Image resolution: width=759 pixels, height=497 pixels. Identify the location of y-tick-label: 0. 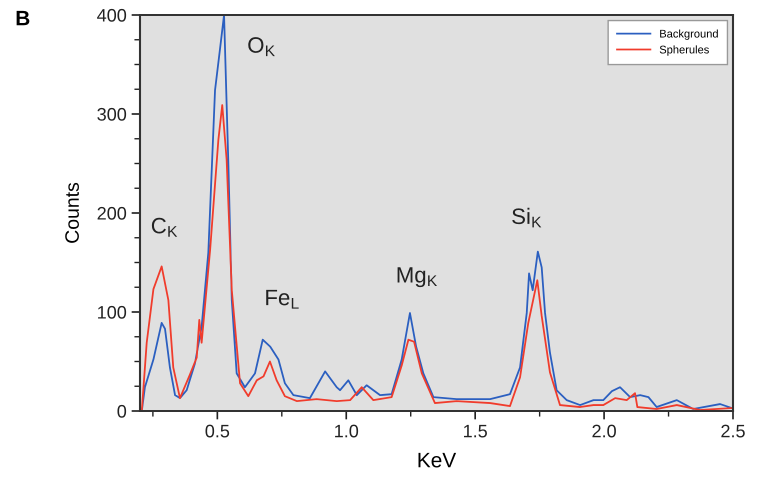
(121, 411).